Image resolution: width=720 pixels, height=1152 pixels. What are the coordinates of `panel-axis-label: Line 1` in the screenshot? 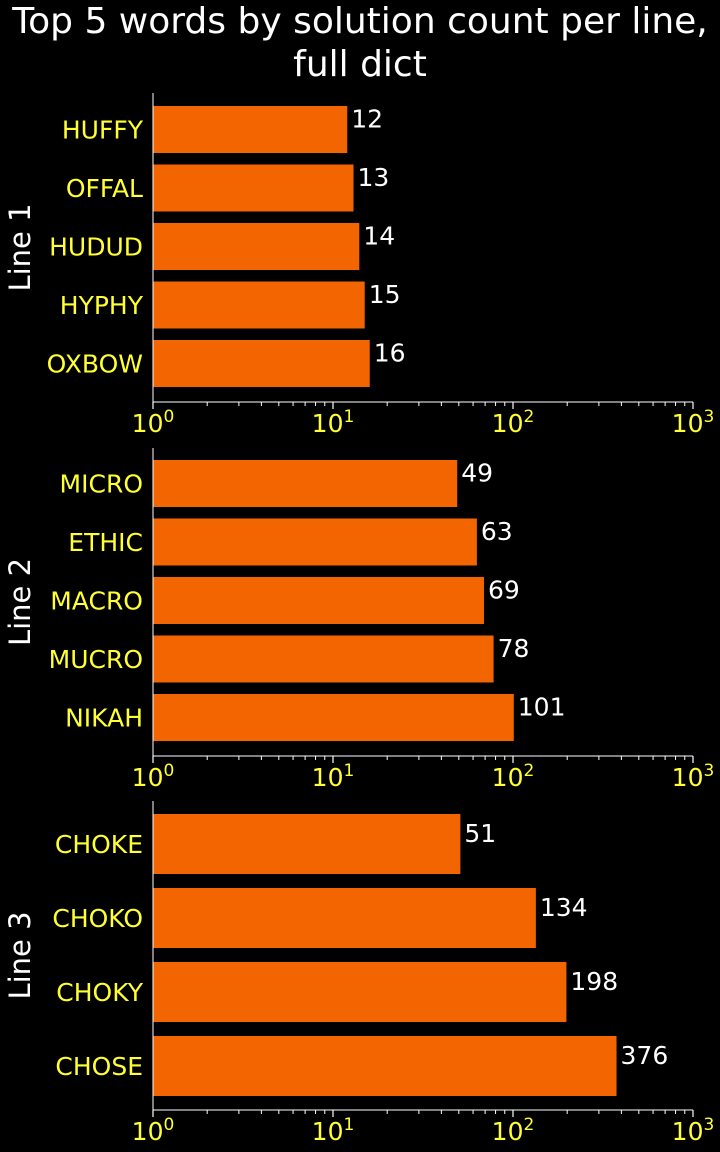 It's located at (20, 247).